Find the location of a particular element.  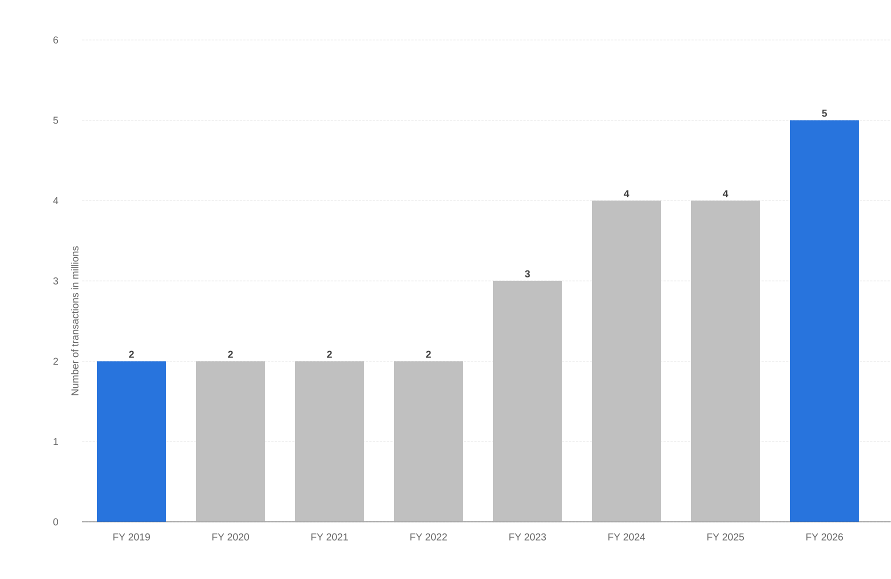

y-tick-label: 3 is located at coordinates (55, 281).